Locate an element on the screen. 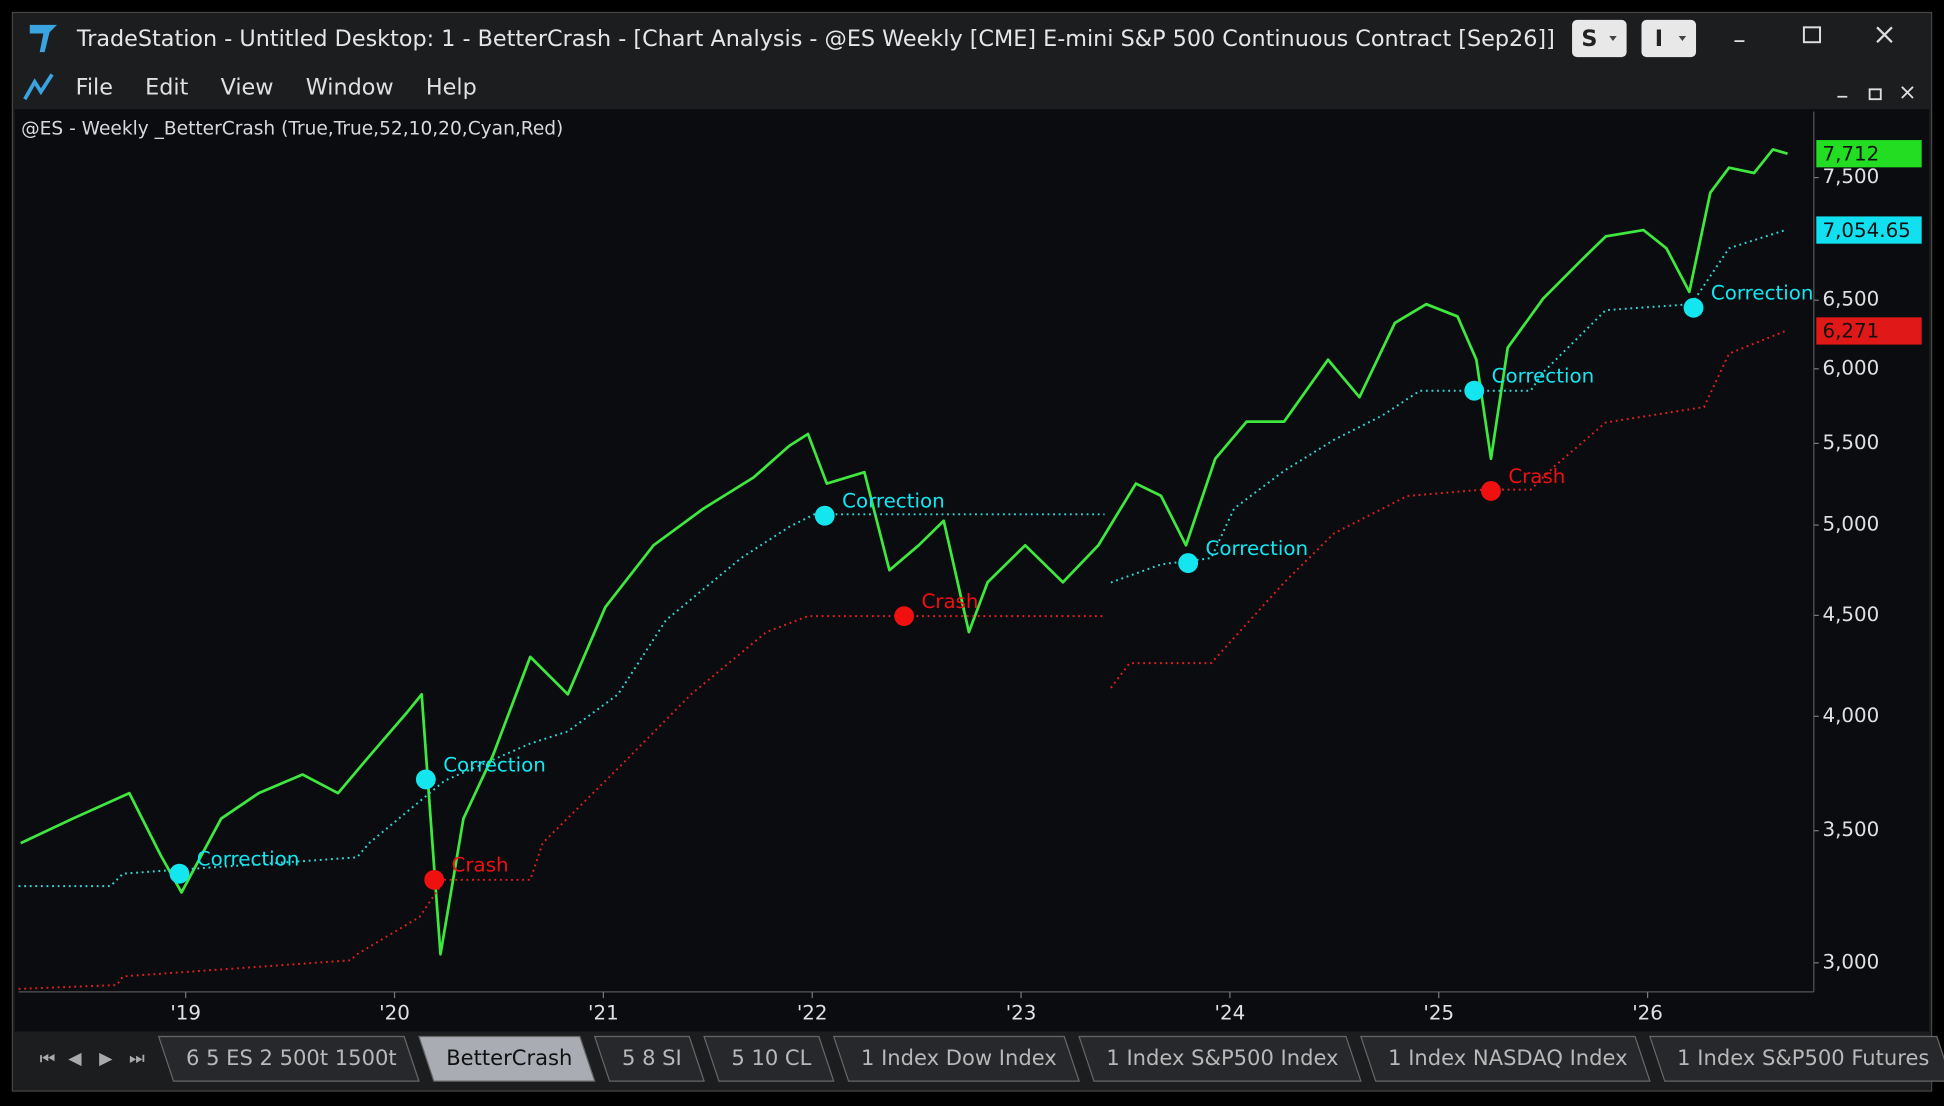 The image size is (1944, 1106). tab-label: 5 10 CL is located at coordinates (771, 1057).